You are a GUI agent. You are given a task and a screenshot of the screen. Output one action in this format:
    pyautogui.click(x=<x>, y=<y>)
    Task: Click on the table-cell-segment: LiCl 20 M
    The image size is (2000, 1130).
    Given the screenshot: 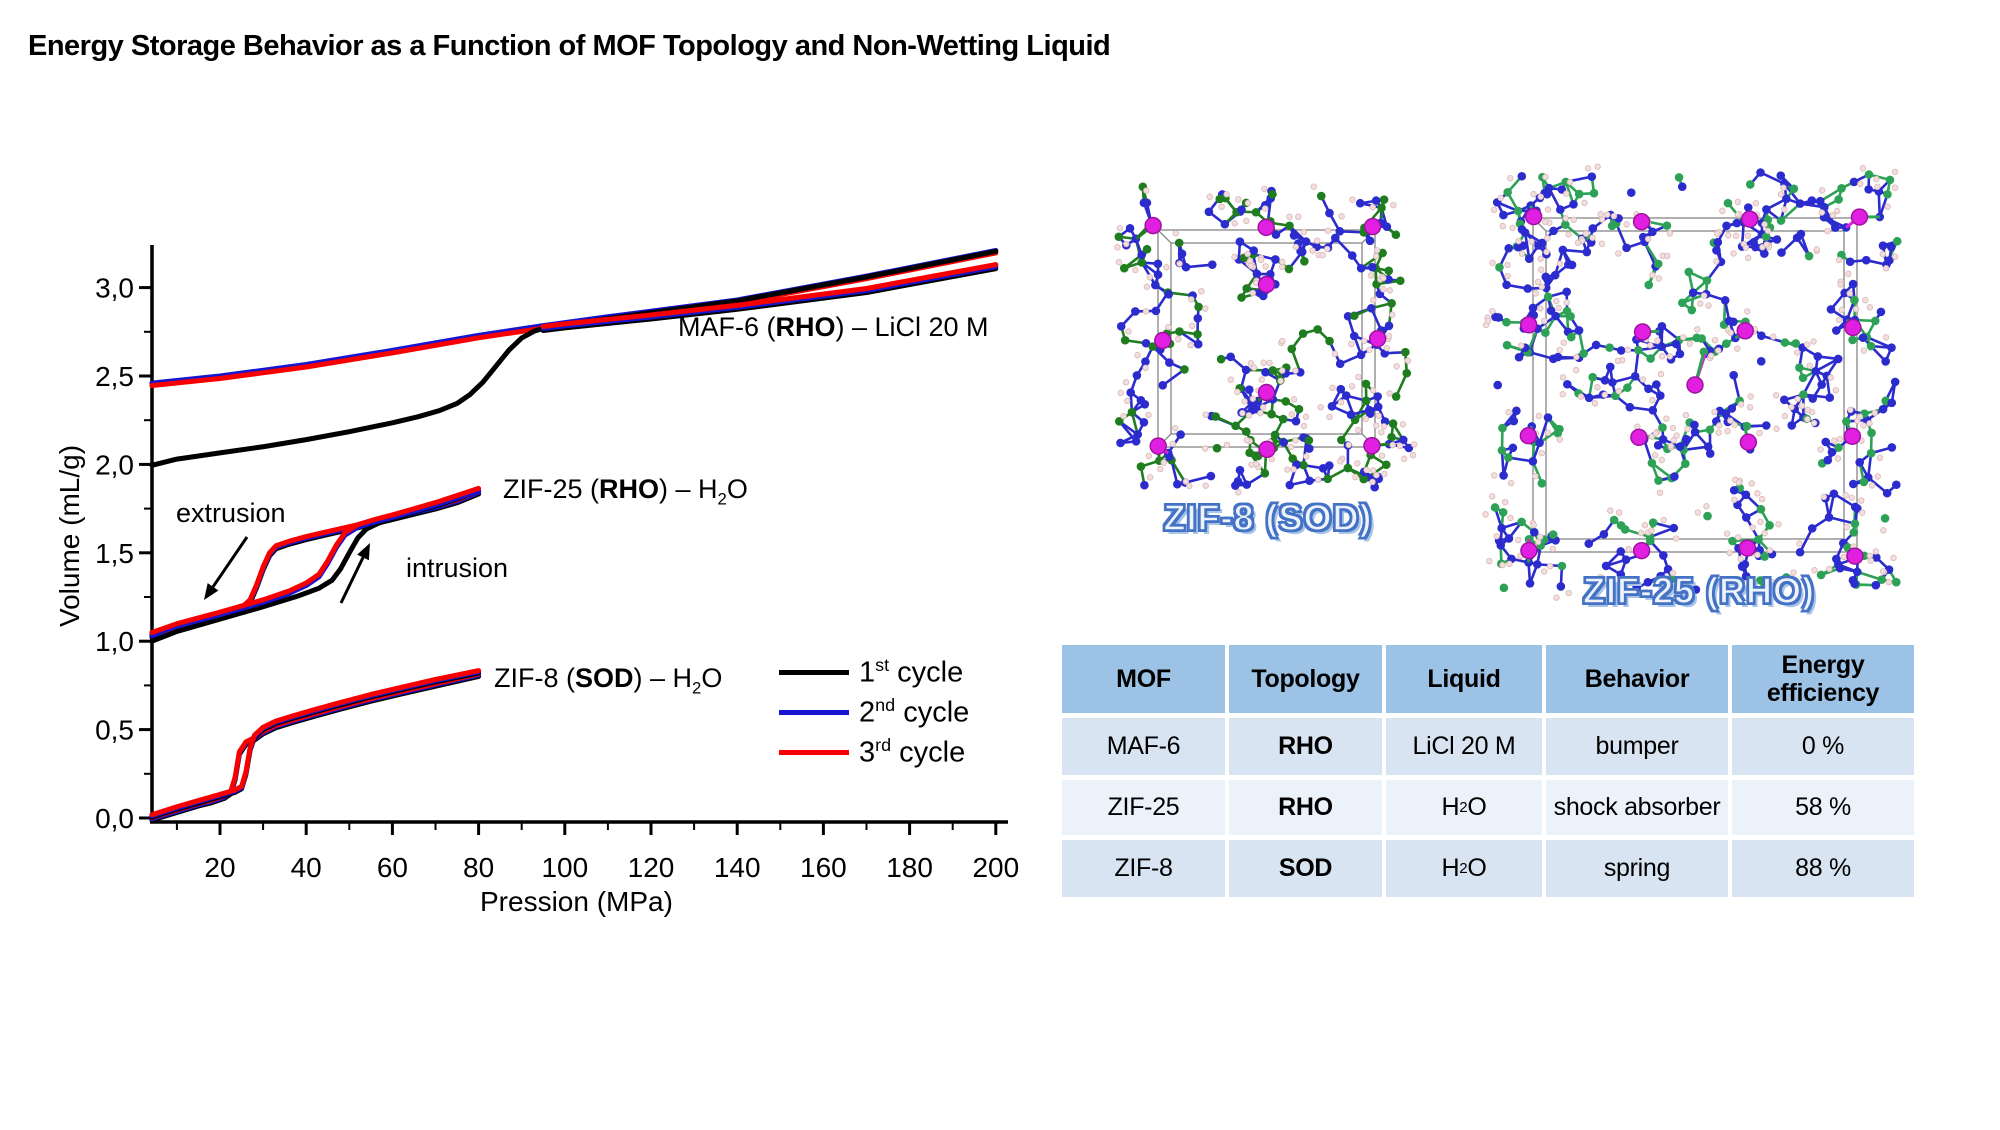 What is the action you would take?
    pyautogui.click(x=1464, y=746)
    